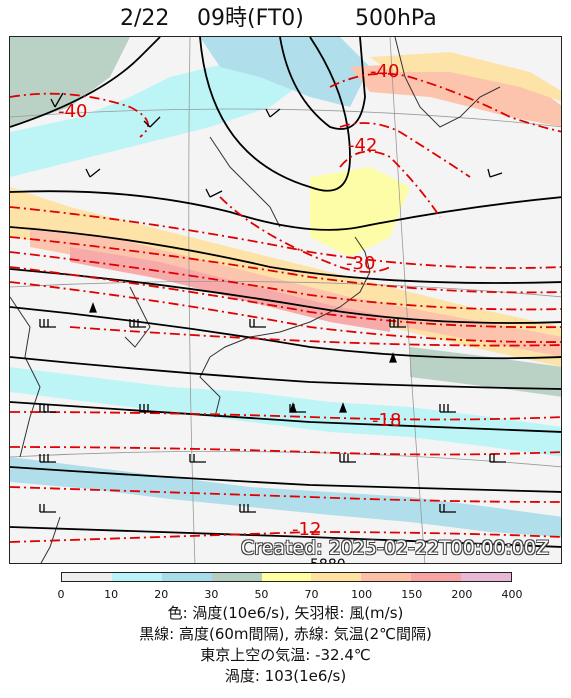 This screenshot has height=698, width=571. Describe the element at coordinates (386, 420) in the screenshot. I see `temp-label: -18` at that location.